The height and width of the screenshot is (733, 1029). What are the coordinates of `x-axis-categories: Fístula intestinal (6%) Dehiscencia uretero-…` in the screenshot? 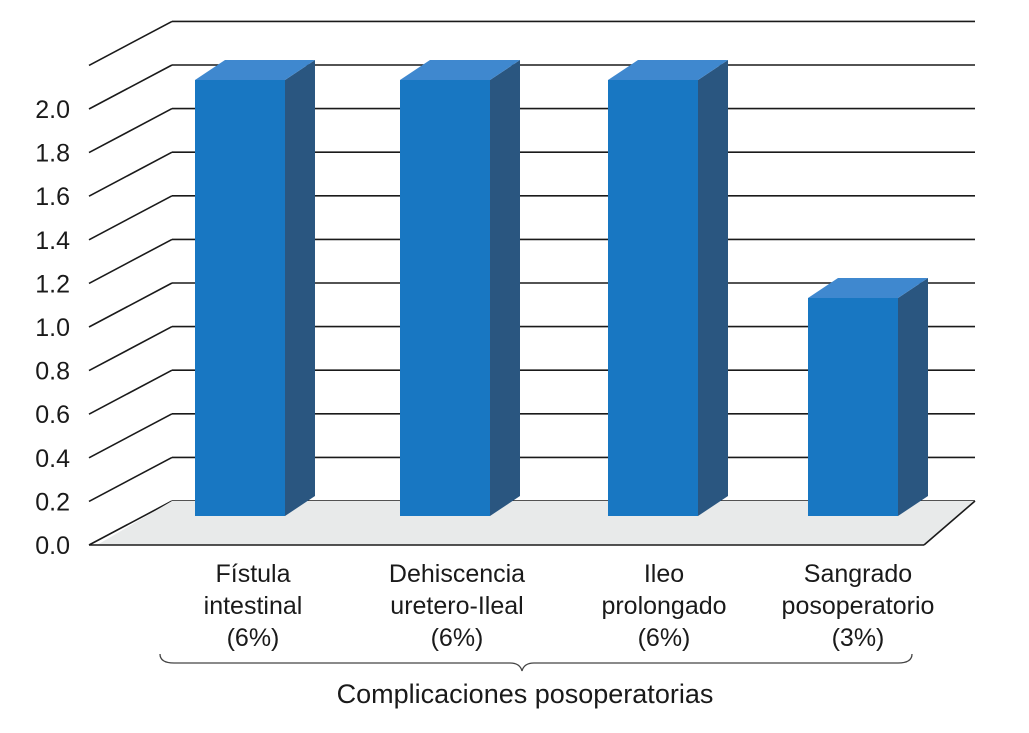 It's located at (569, 606).